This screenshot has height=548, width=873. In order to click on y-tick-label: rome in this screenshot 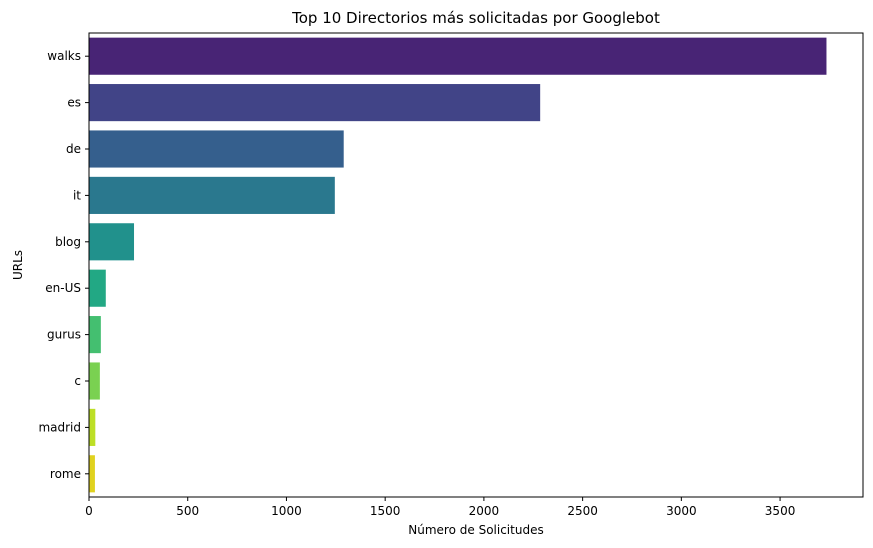, I will do `click(65, 474)`.